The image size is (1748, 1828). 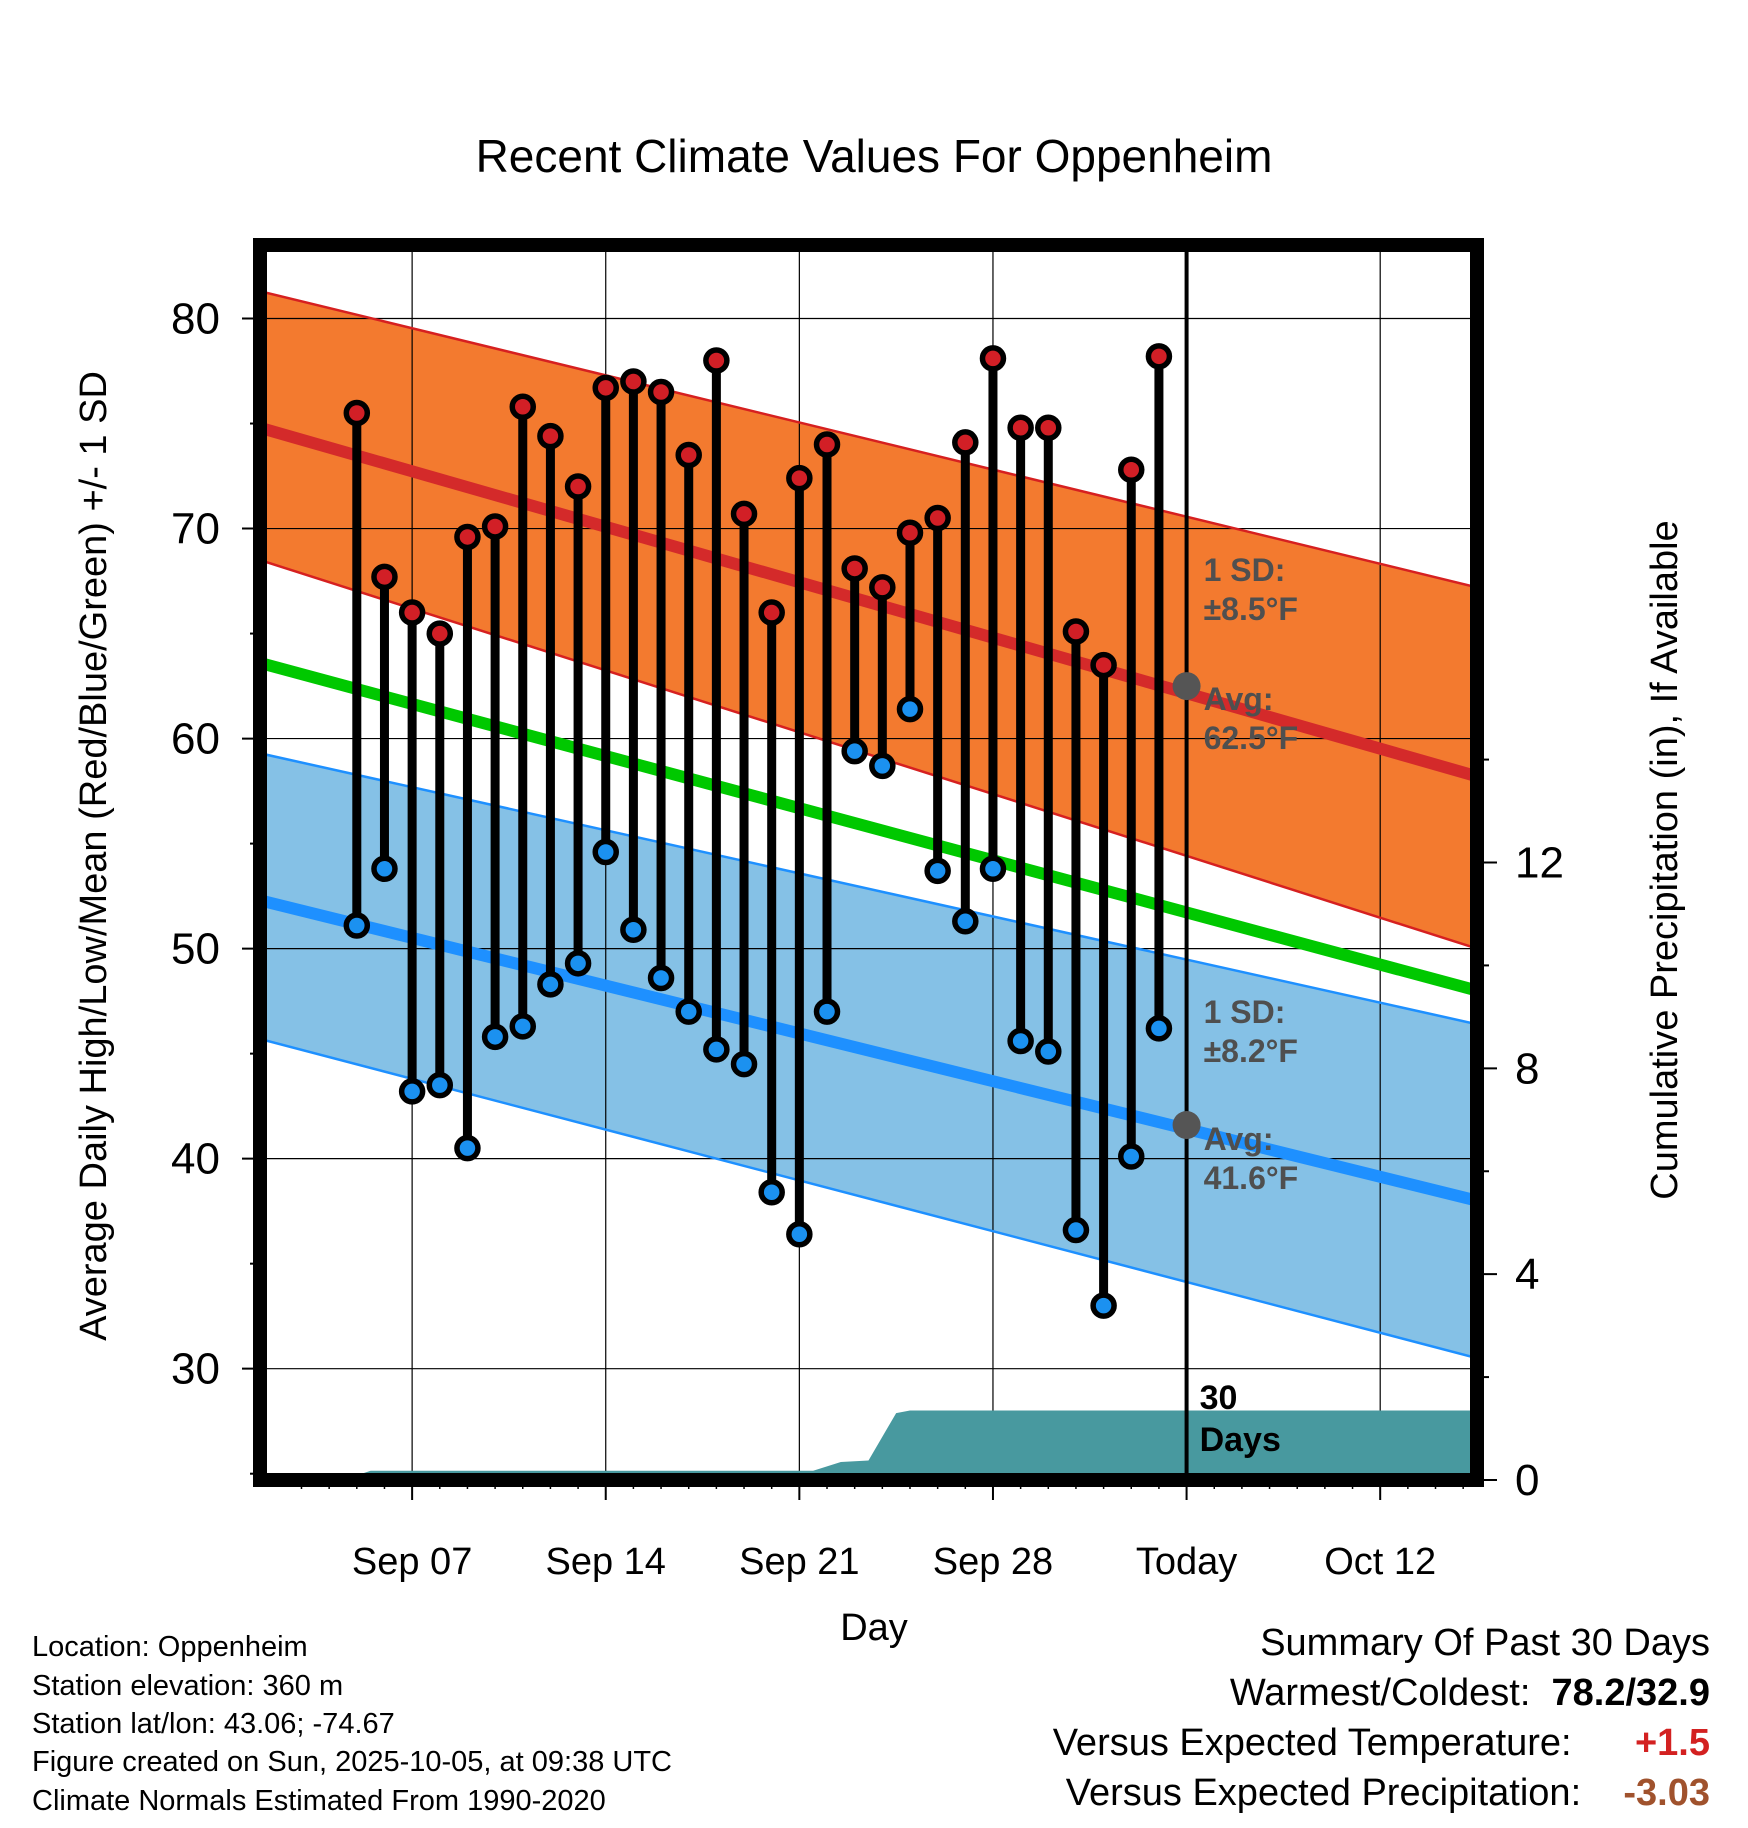 I want to click on summary-warmest-value: 78.2/32.9, so click(x=1630, y=1693).